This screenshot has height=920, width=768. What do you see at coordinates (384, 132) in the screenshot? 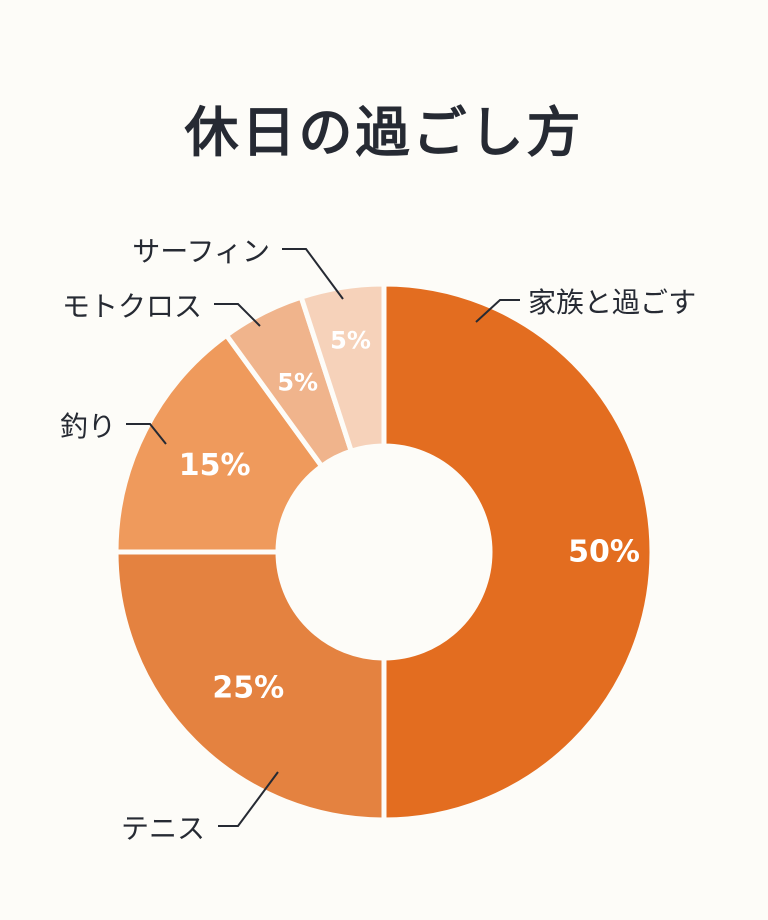
I see `chart-title: 休日の過ごし方` at bounding box center [384, 132].